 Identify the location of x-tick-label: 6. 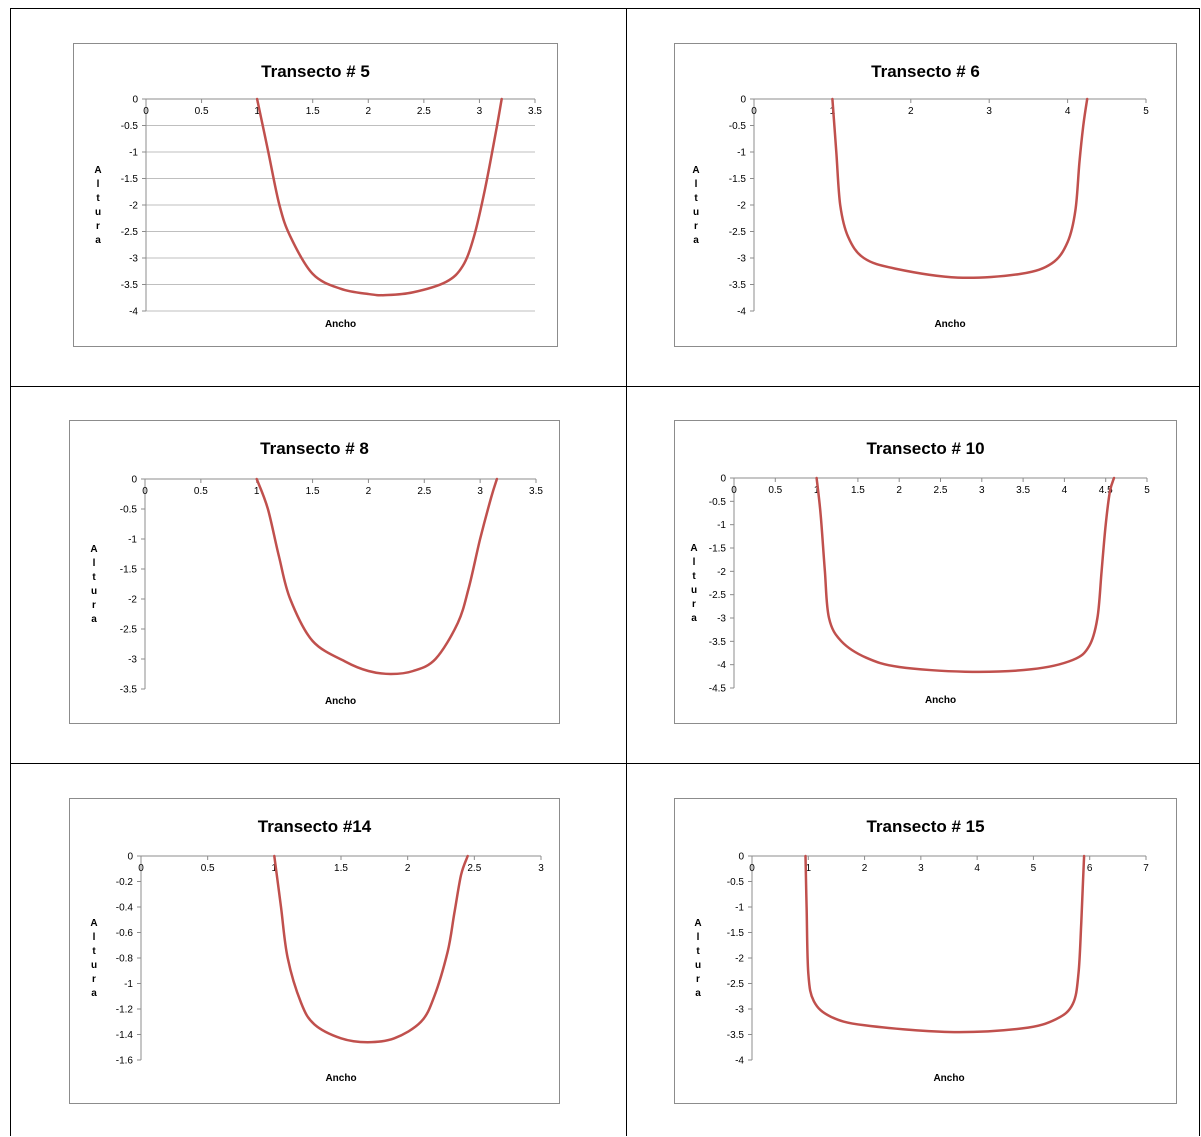
(1090, 868).